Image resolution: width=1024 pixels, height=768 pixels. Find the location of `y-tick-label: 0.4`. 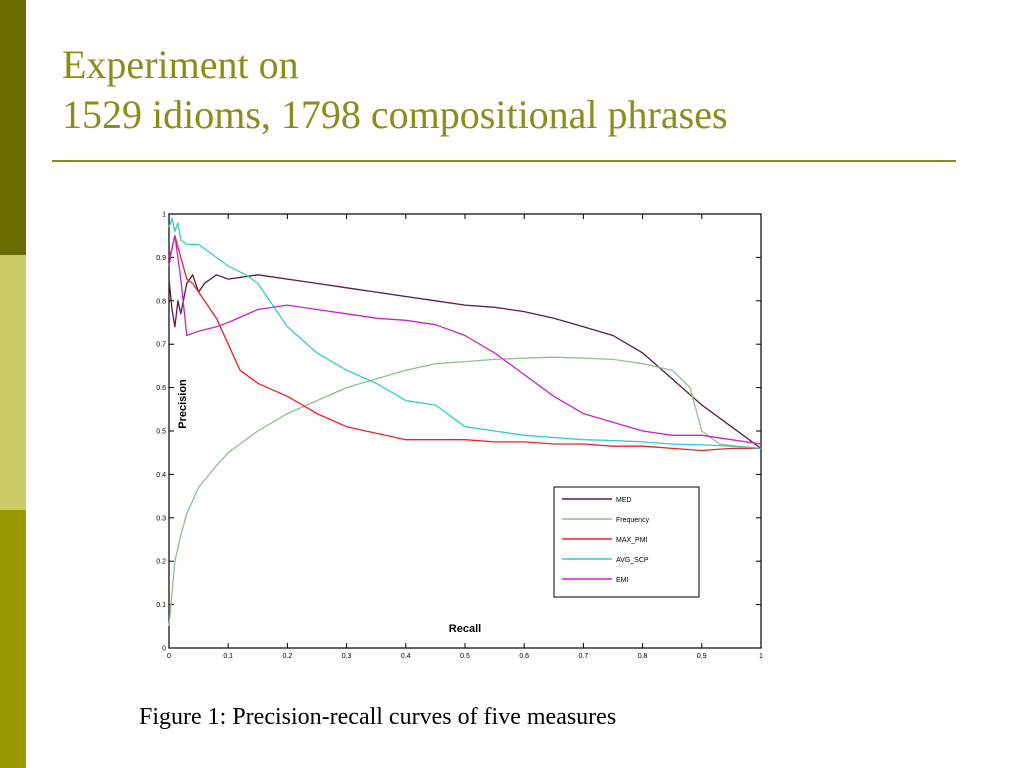

y-tick-label: 0.4 is located at coordinates (161, 475).